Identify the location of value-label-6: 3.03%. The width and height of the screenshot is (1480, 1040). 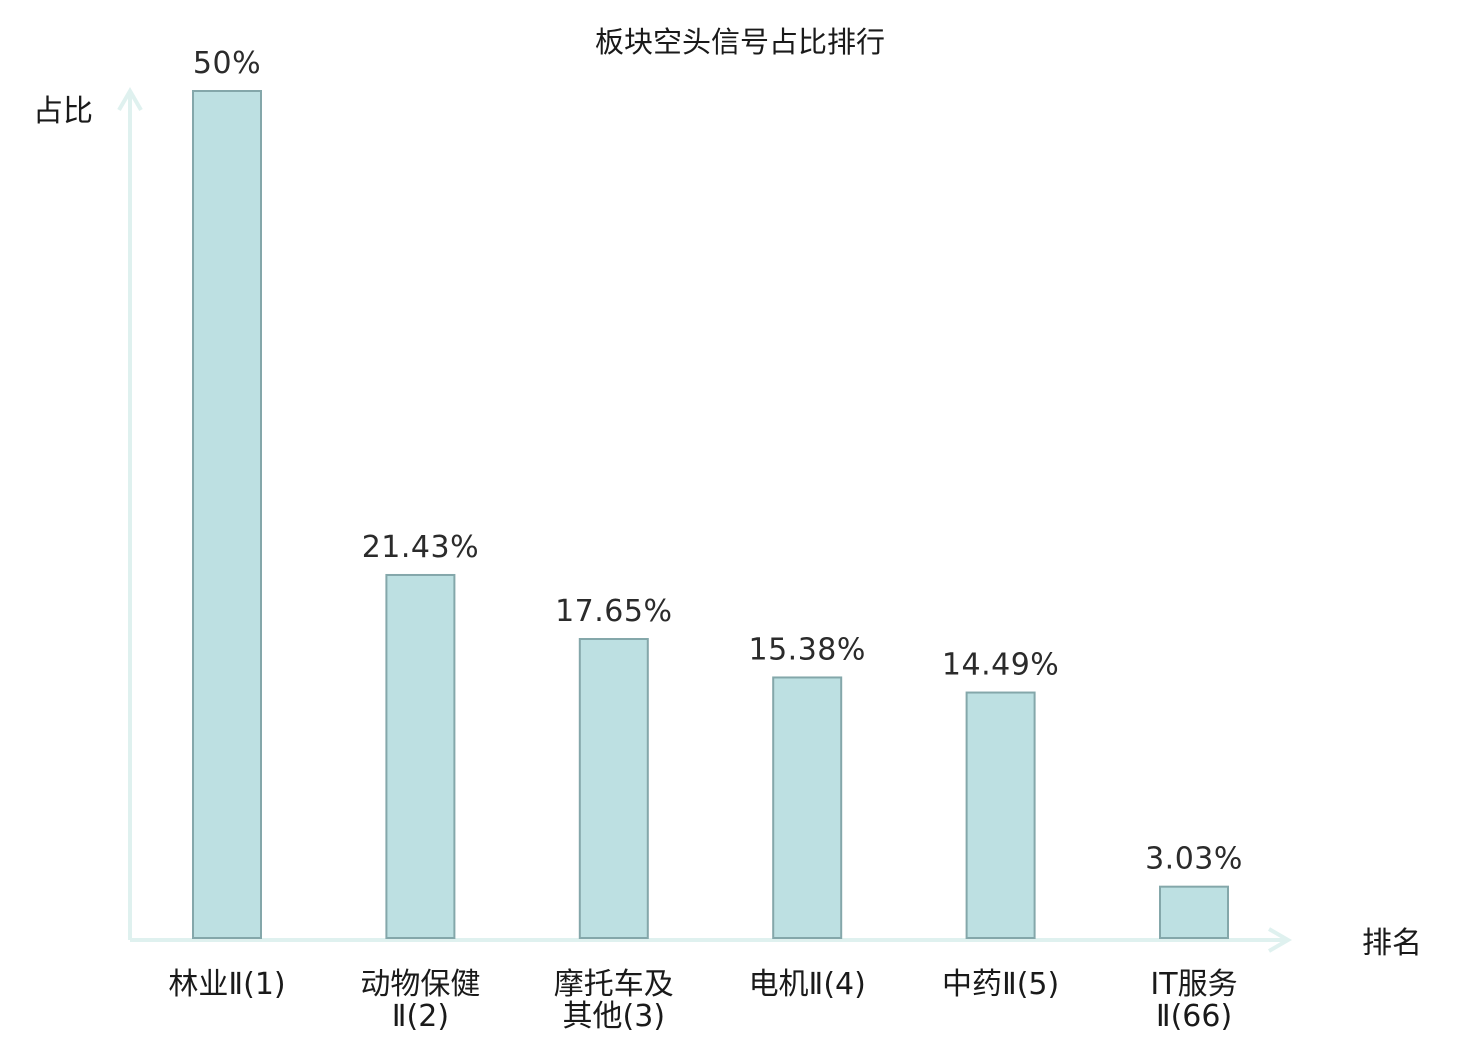
(1194, 859).